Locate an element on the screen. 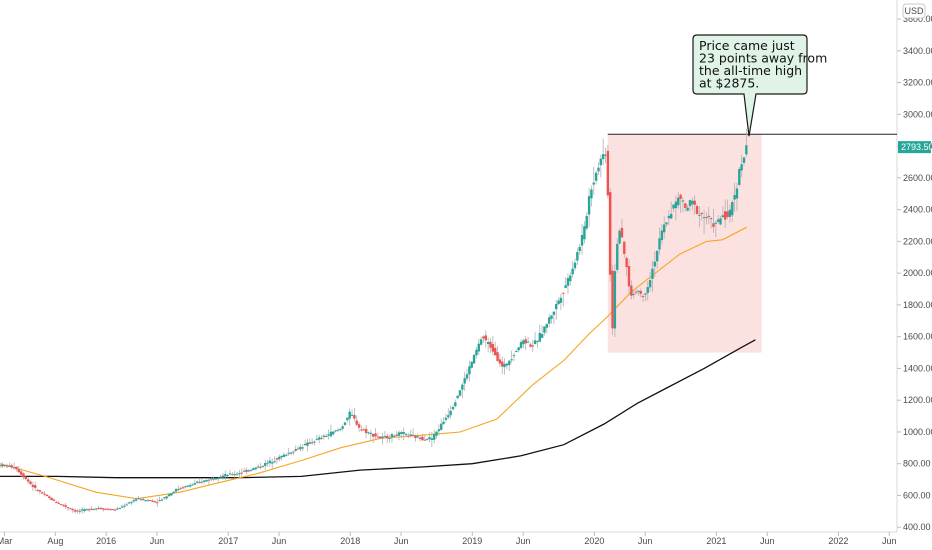 This screenshot has width=932, height=550. callout-bubble is located at coordinates (750, 85).